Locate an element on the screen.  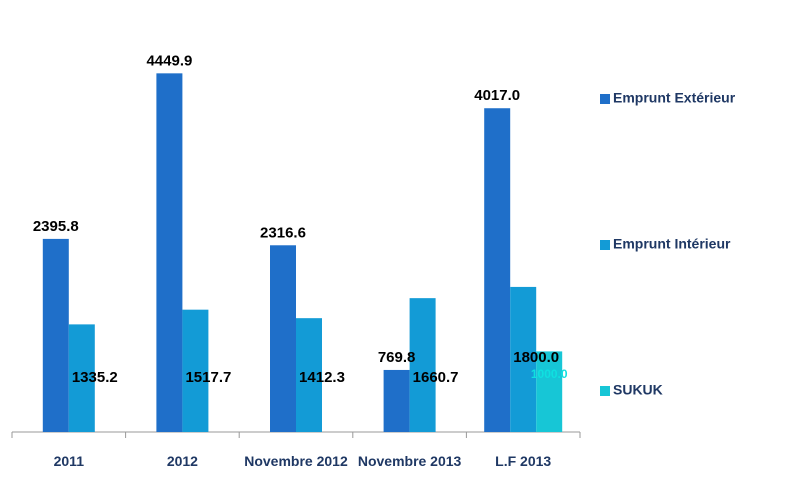
value-label: 1412.3 is located at coordinates (322, 377).